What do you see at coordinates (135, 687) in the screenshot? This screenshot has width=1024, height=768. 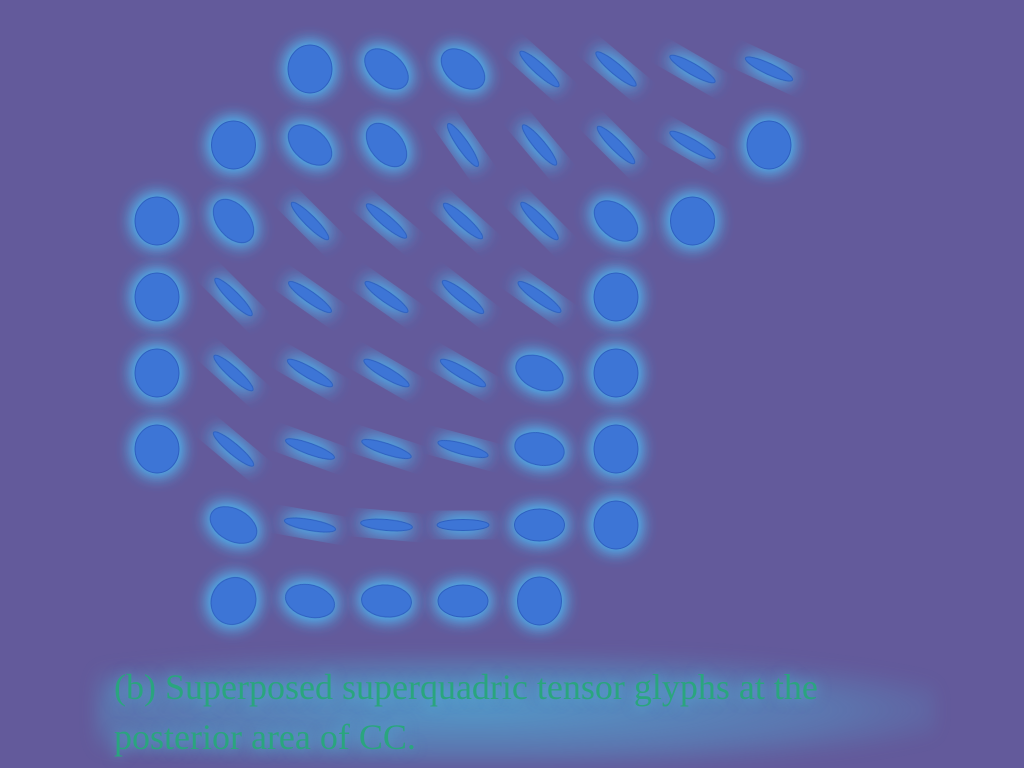 I see `caption-label: (b)` at bounding box center [135, 687].